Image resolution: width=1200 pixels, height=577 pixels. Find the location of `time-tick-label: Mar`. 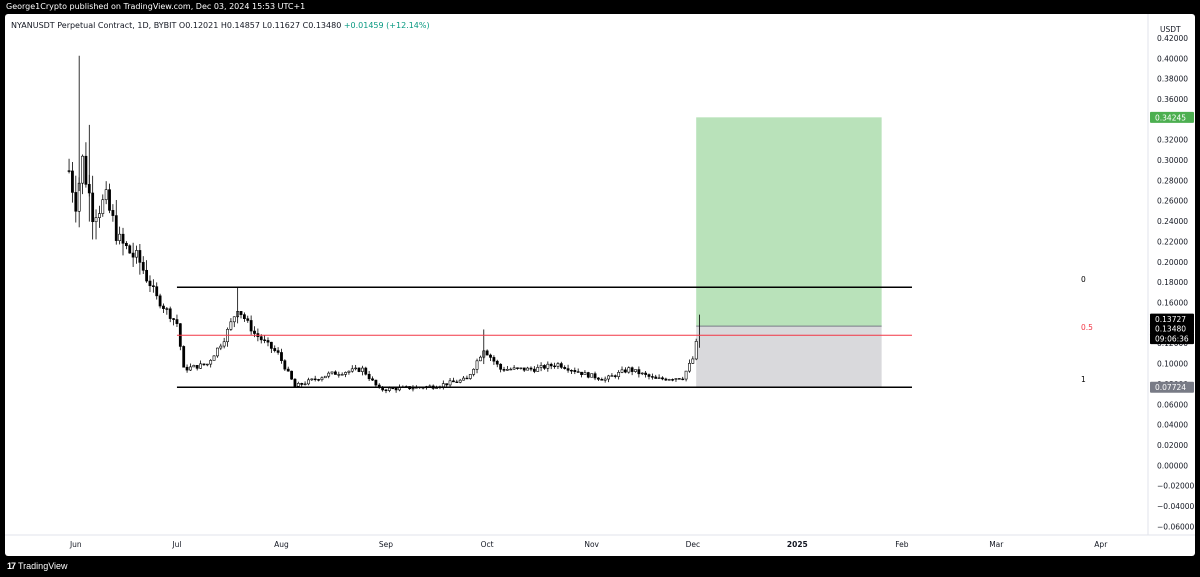

time-tick-label: Mar is located at coordinates (996, 544).